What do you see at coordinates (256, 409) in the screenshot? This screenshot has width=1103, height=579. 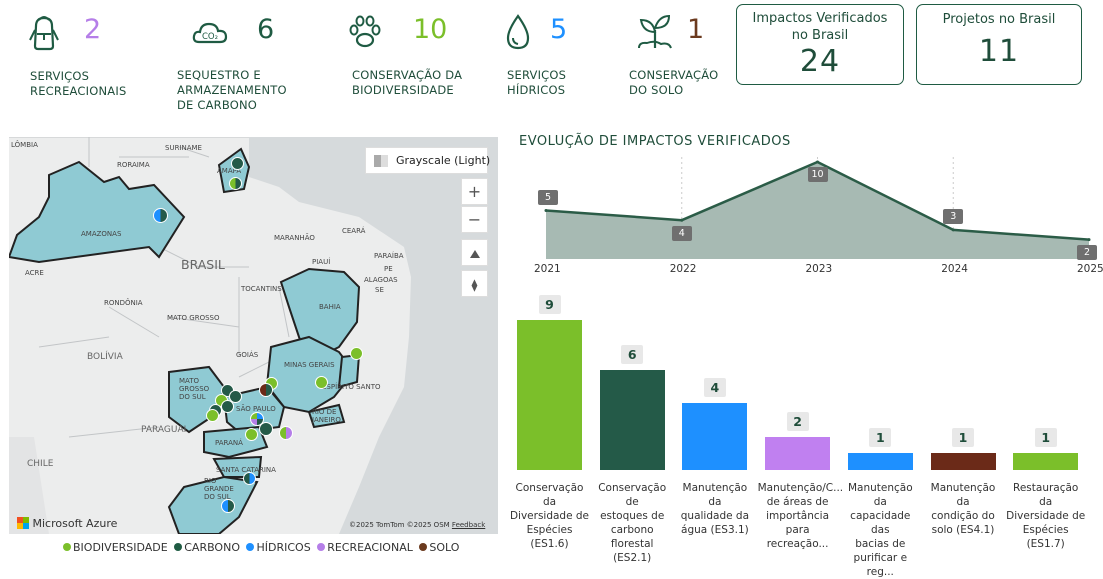 I see `map-label: SÃO PAULO` at bounding box center [256, 409].